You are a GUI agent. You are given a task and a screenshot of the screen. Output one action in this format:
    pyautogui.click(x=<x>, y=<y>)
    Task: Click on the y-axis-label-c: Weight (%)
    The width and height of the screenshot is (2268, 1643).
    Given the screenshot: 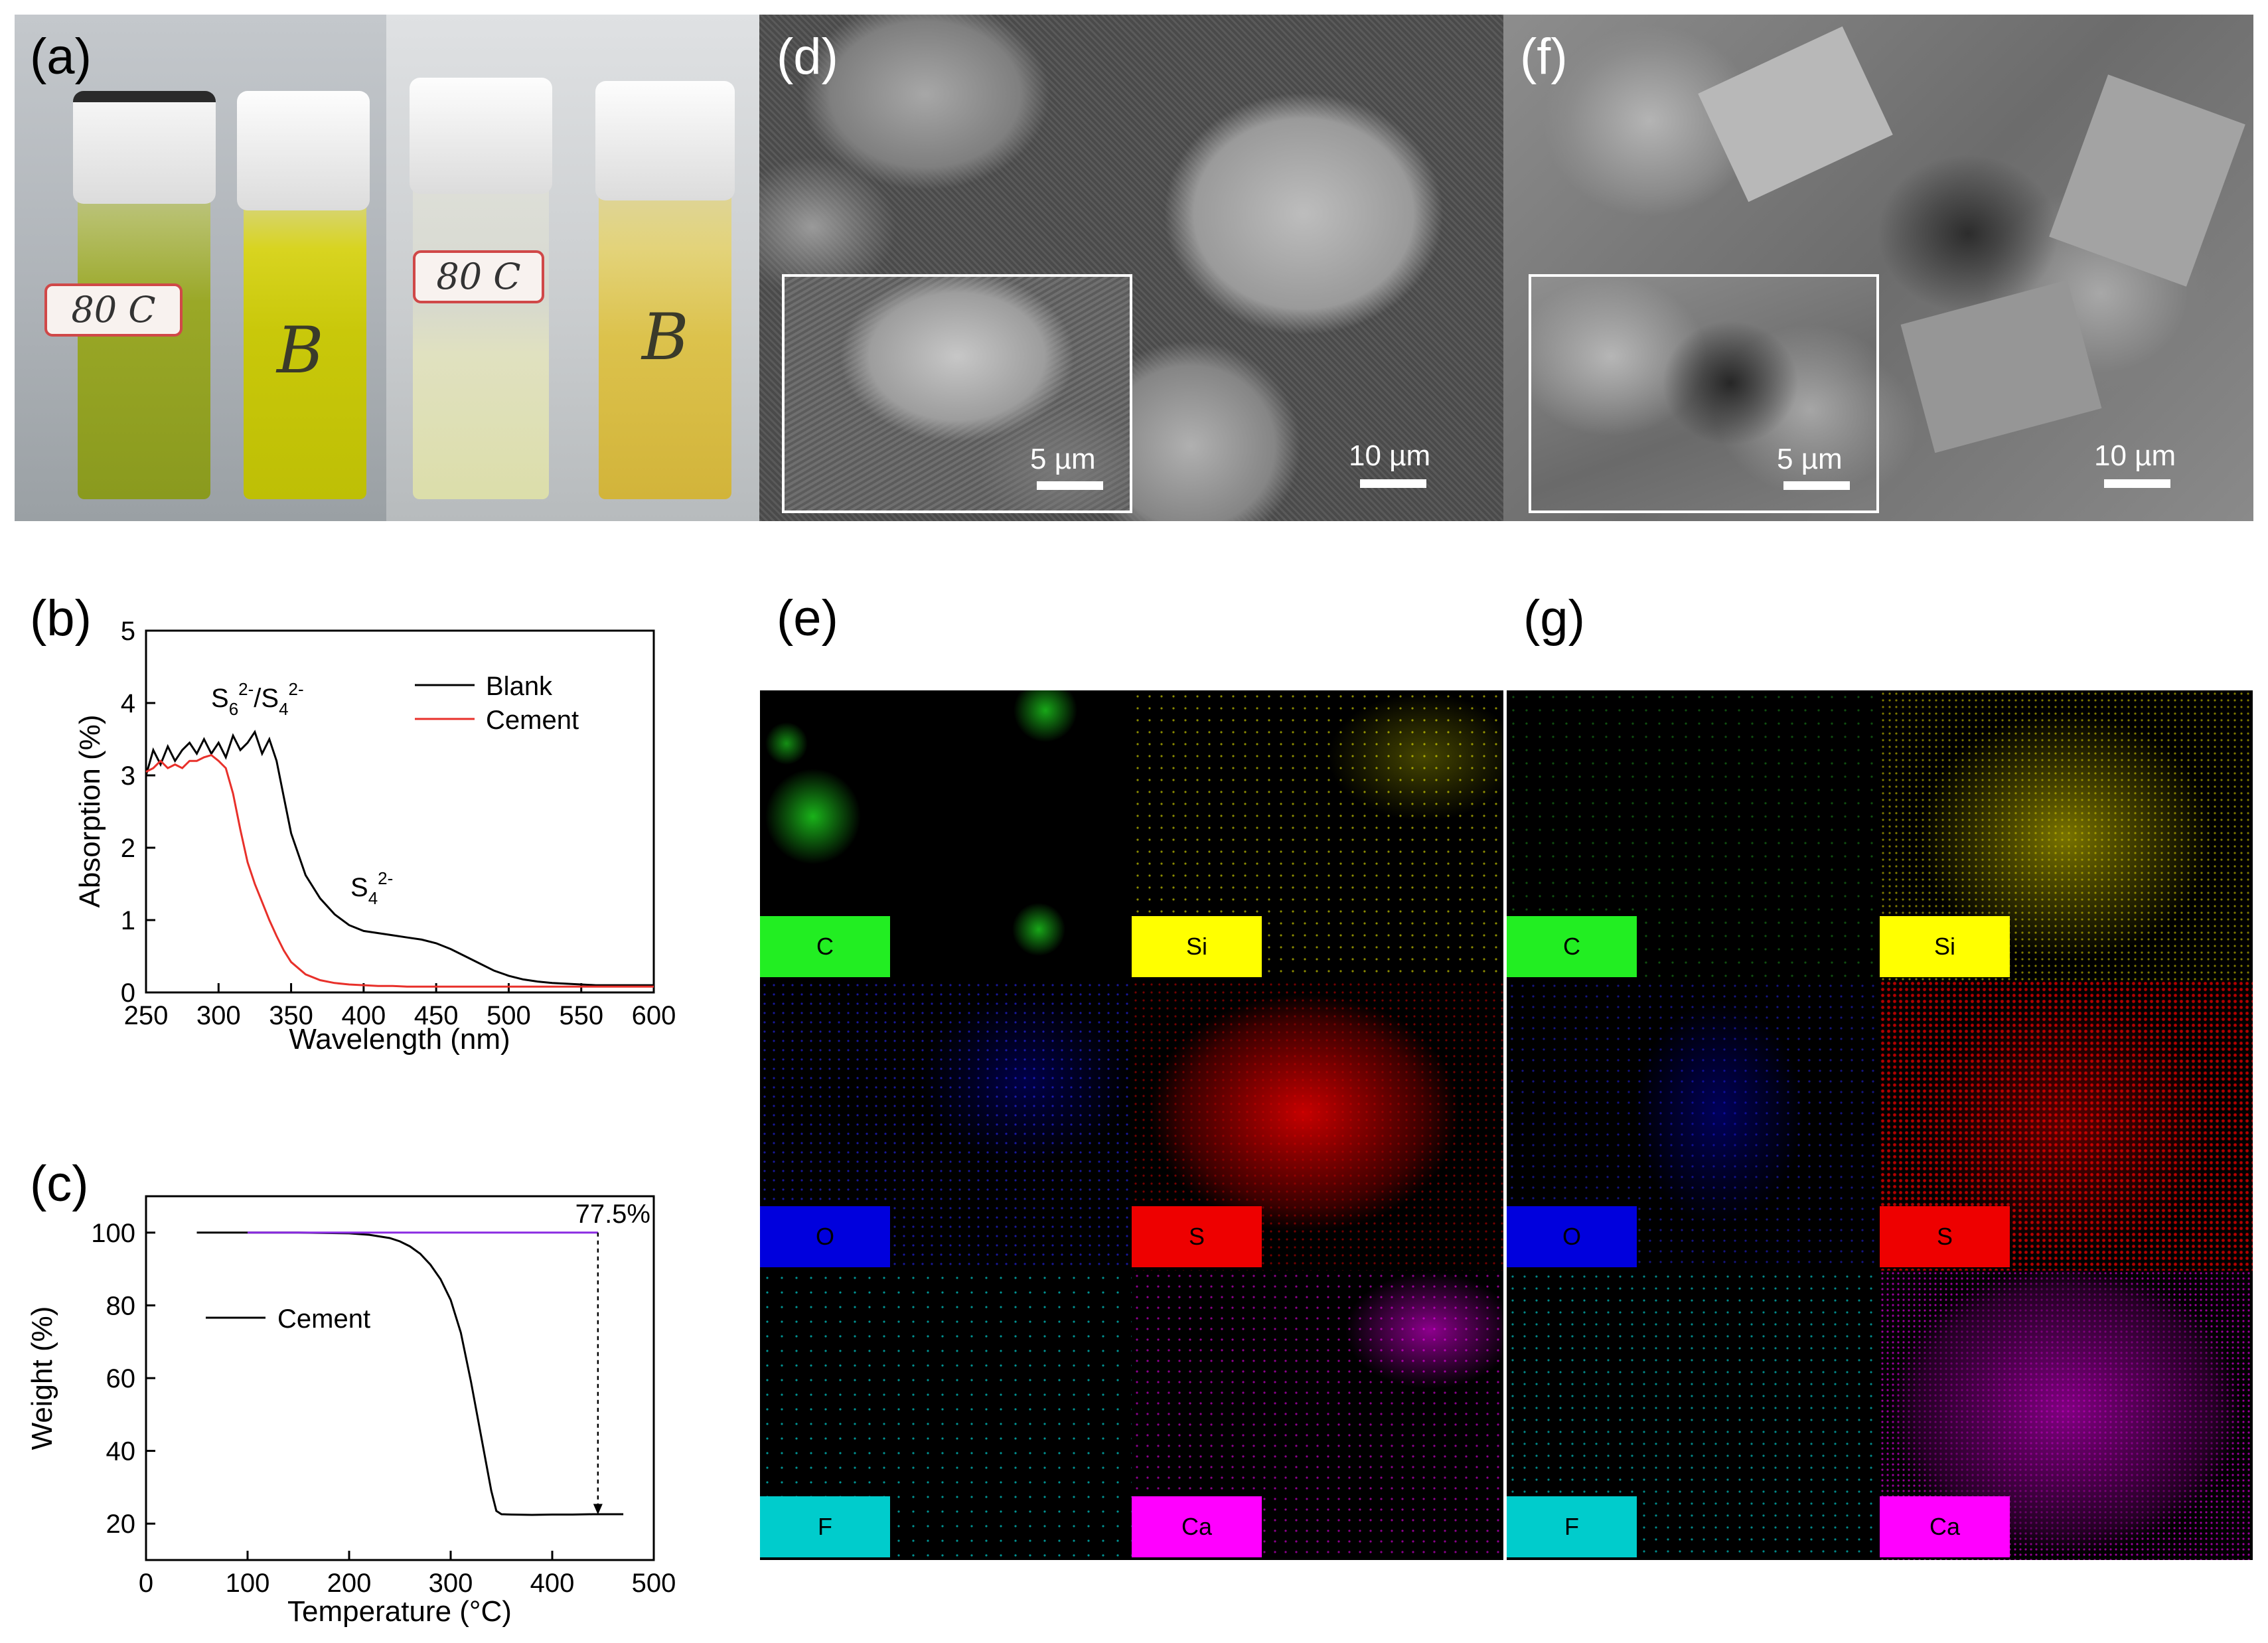 What is the action you would take?
    pyautogui.click(x=42, y=1378)
    